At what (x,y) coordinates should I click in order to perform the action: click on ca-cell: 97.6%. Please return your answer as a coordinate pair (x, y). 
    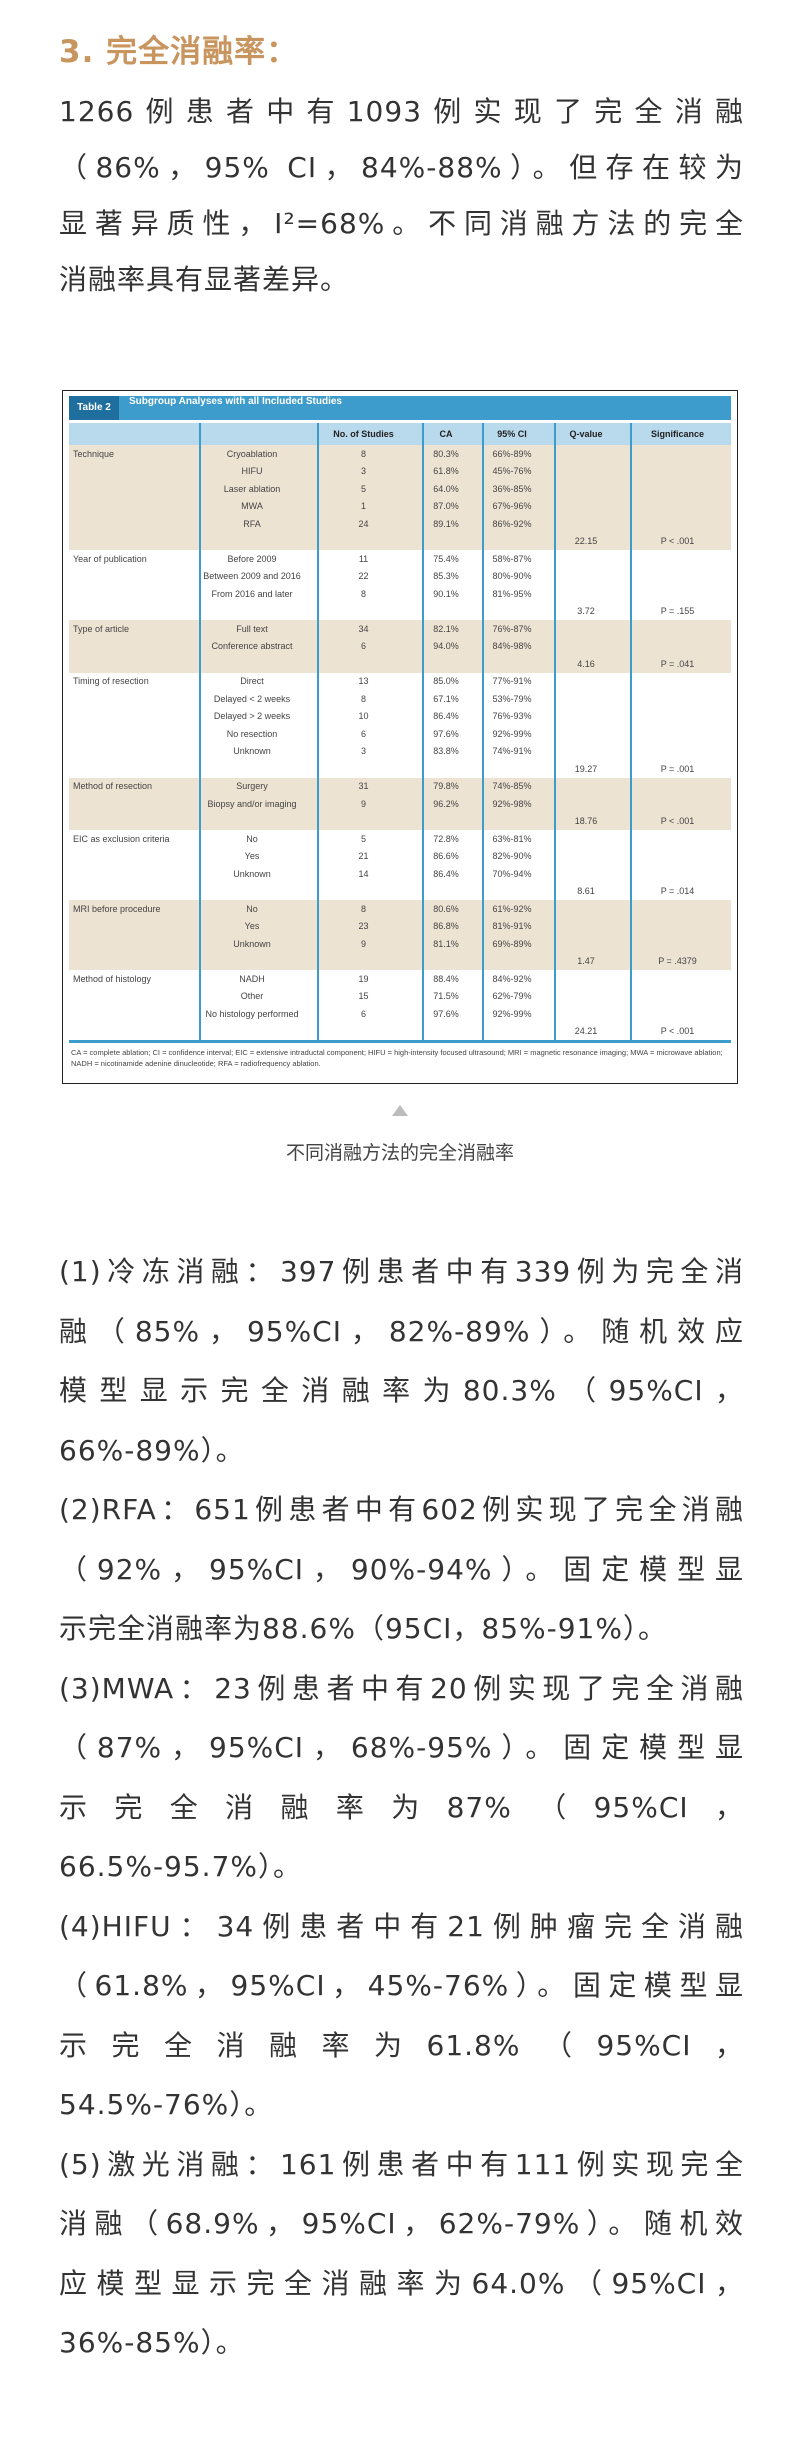
    Looking at the image, I should click on (446, 733).